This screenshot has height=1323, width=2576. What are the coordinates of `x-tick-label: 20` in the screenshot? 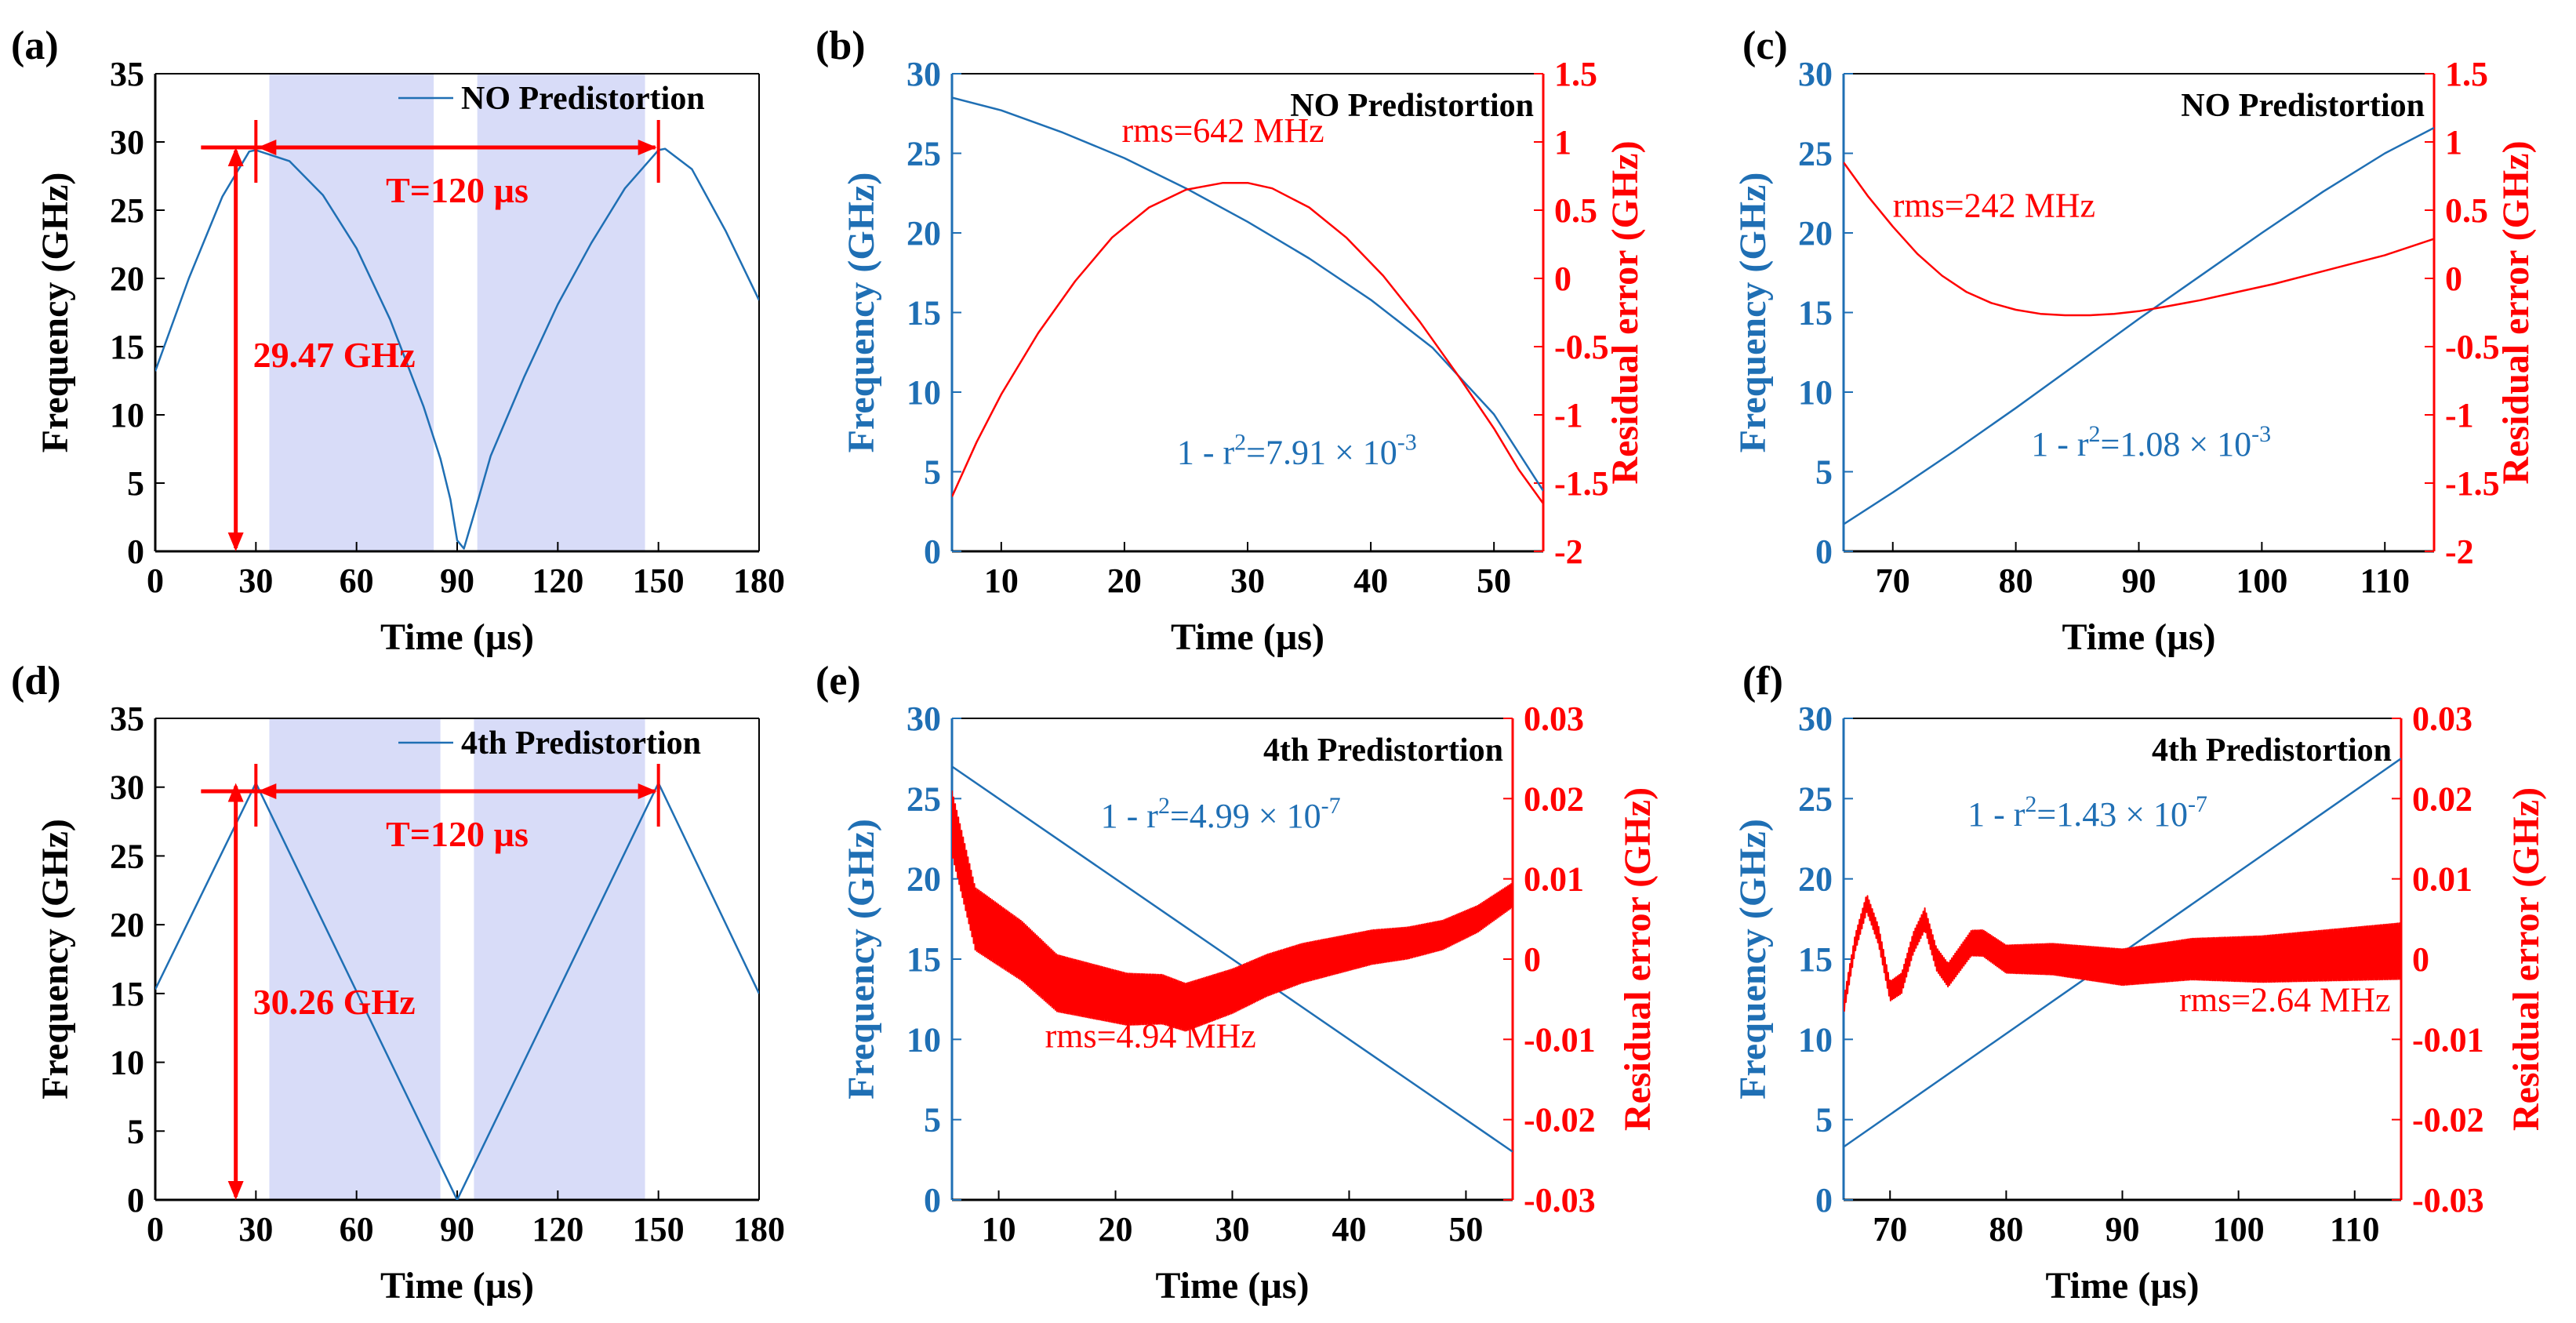 It's located at (1124, 581).